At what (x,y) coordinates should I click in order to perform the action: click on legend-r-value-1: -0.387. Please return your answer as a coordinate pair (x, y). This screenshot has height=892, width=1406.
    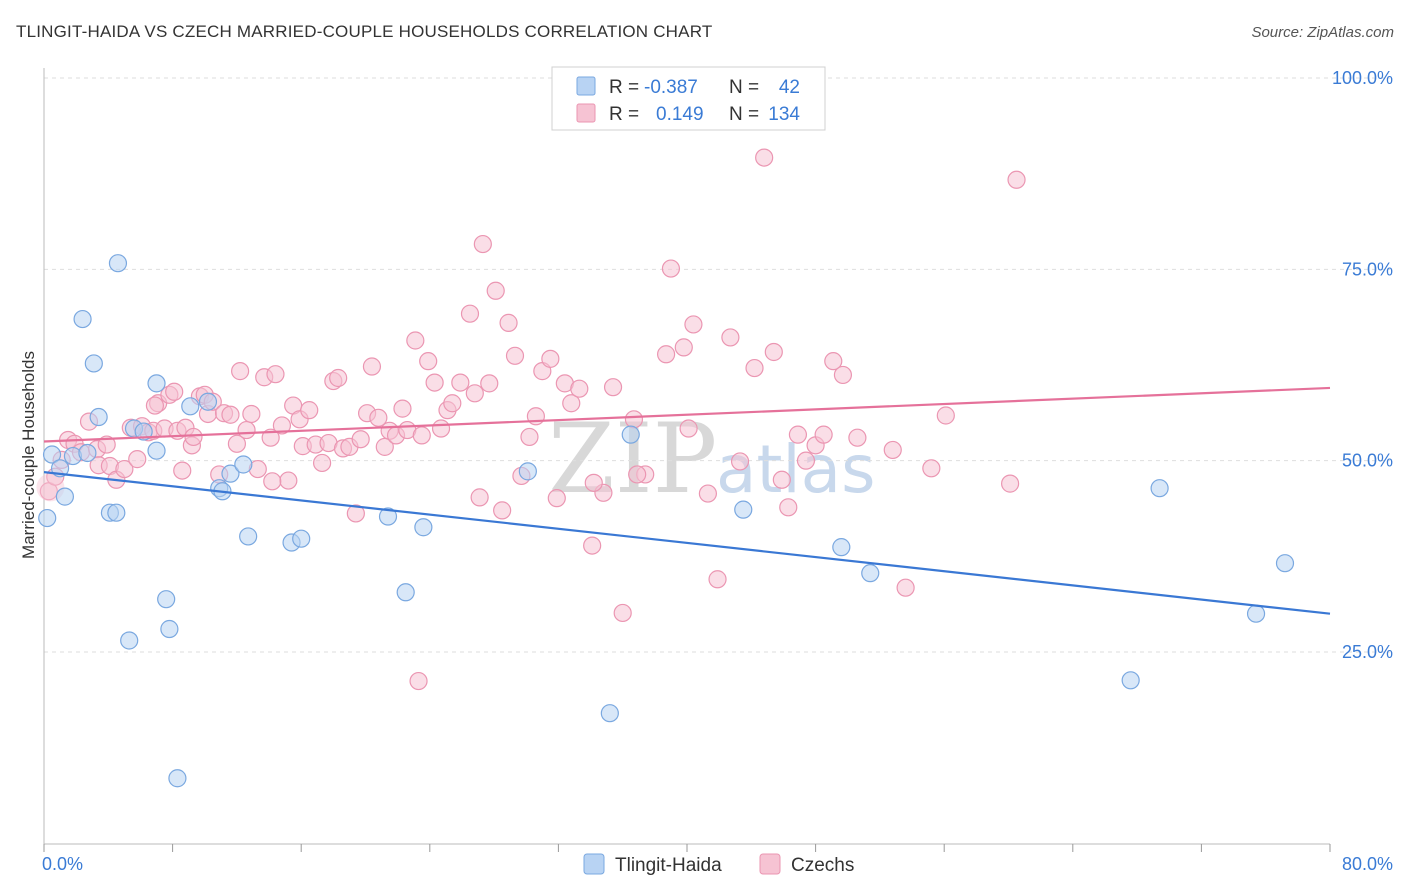
    Looking at the image, I should click on (671, 87).